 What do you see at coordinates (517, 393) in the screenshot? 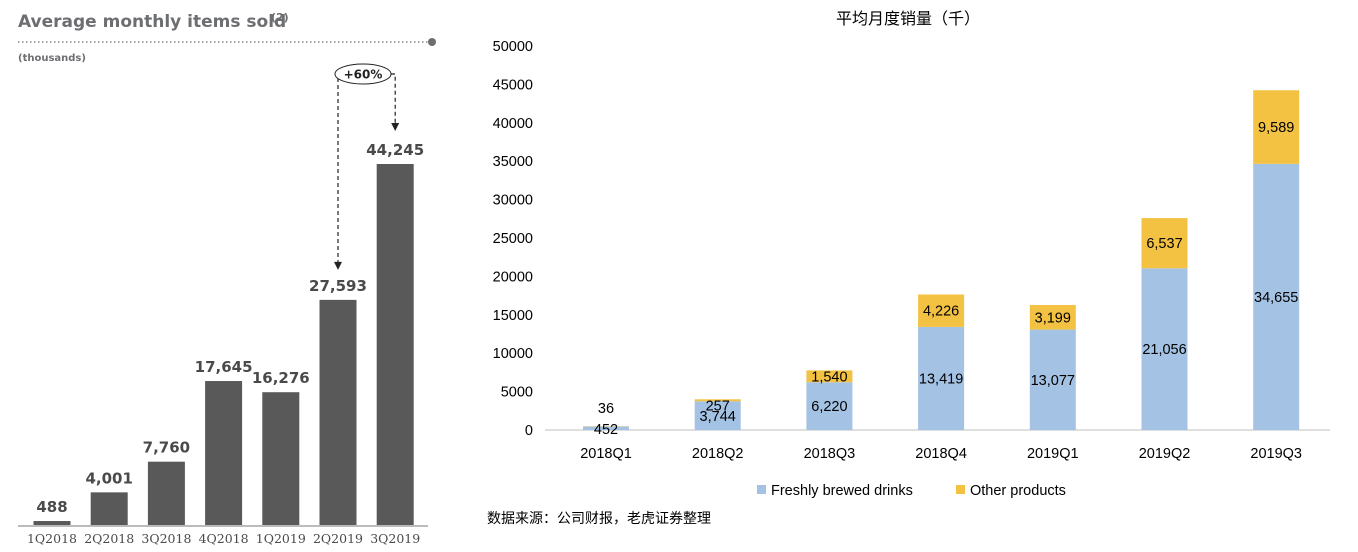
I see `y-tick-5000: 5000` at bounding box center [517, 393].